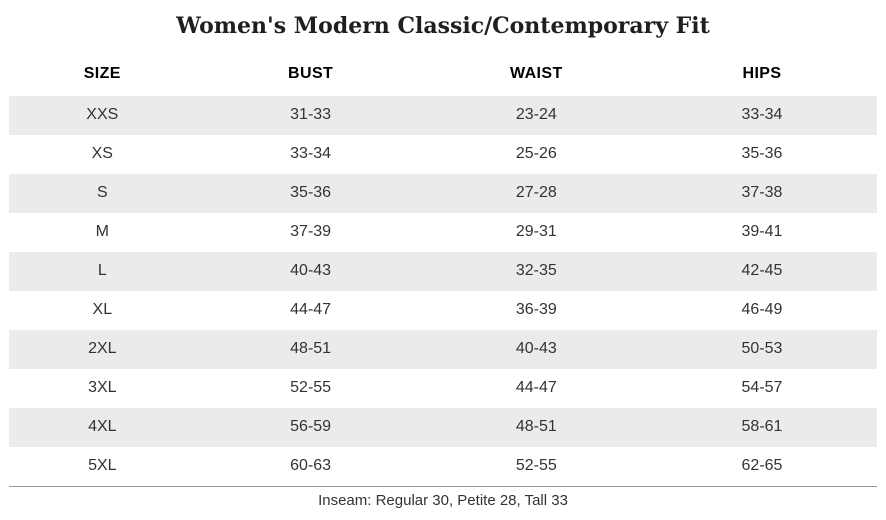 The height and width of the screenshot is (520, 886). I want to click on column-header-bust: BUST, so click(310, 74).